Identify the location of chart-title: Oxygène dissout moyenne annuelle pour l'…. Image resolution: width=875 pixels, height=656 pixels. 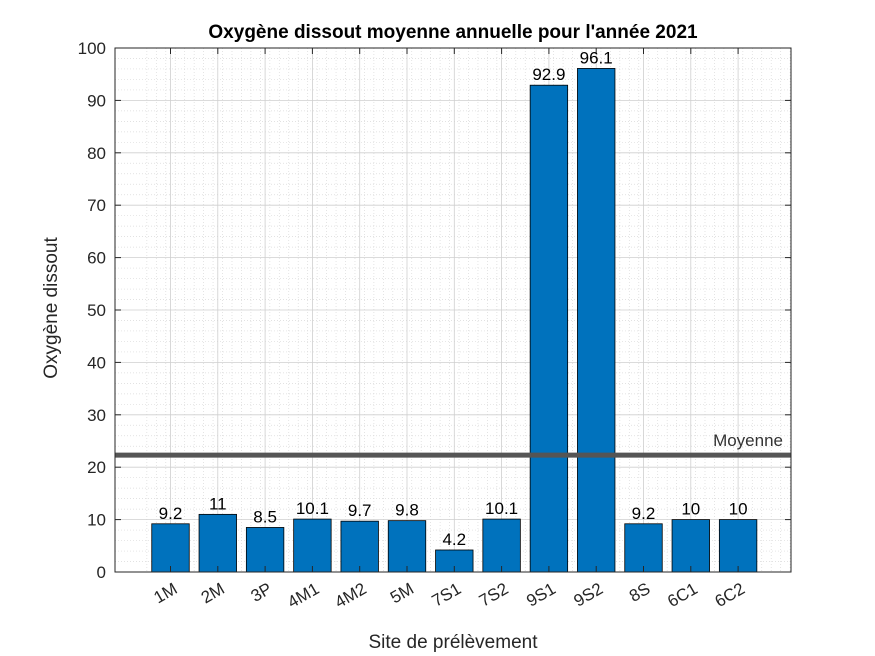
(453, 32).